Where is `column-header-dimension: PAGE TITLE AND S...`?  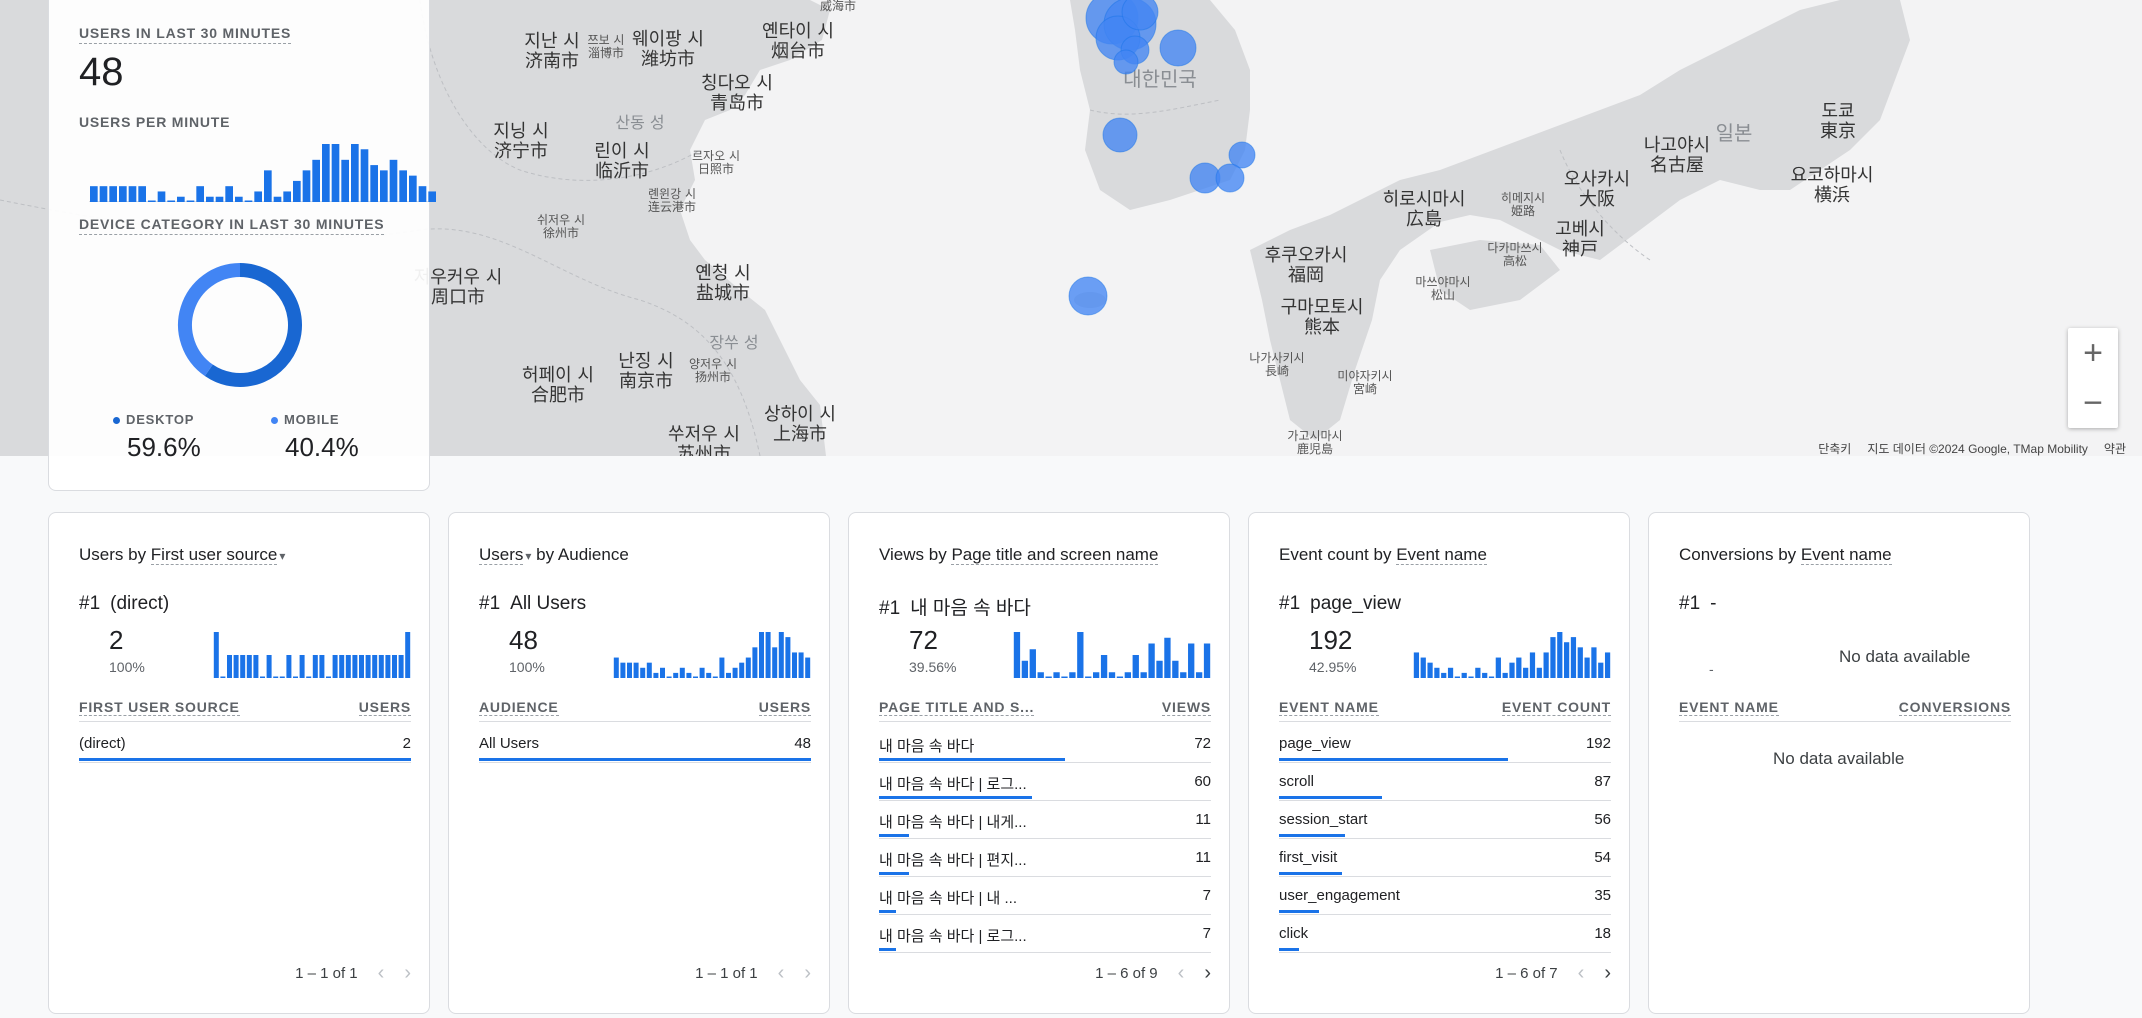
column-header-dimension: PAGE TITLE AND S... is located at coordinates (957, 707).